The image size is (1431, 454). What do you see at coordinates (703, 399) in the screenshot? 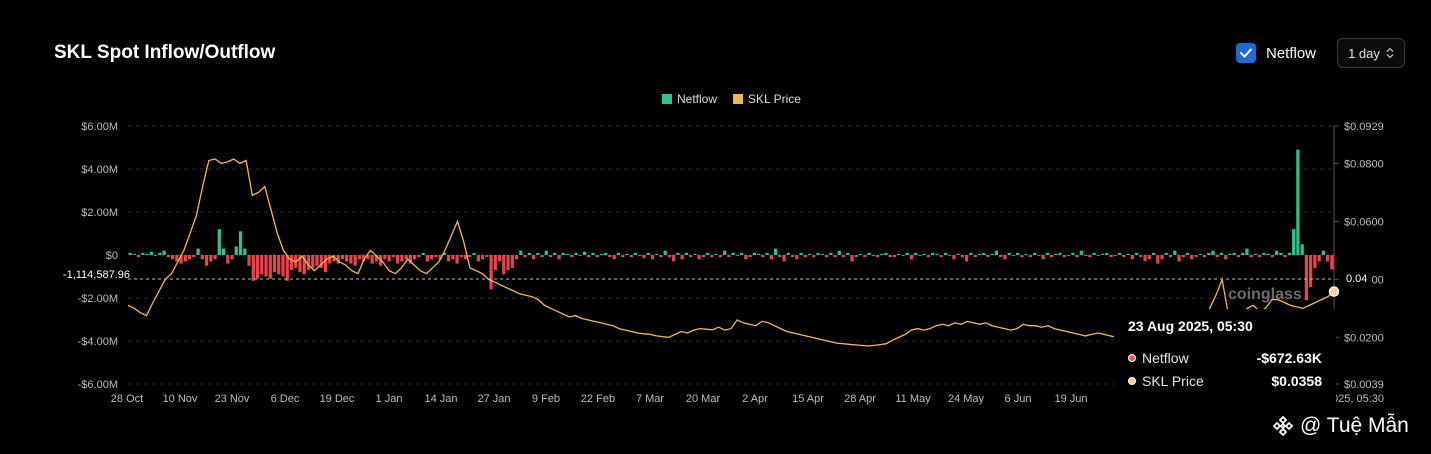
I see `x-tick-label: 20 Mar` at bounding box center [703, 399].